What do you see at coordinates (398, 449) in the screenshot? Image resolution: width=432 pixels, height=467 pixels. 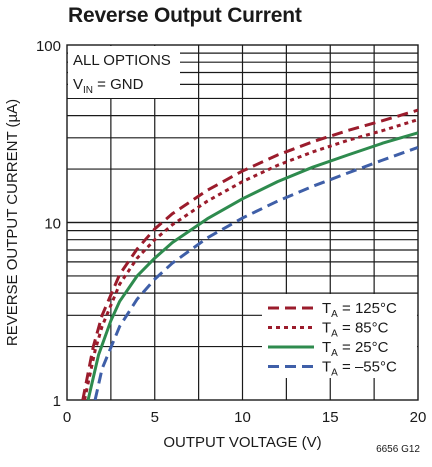 I see `figure-code: 6656 G12` at bounding box center [398, 449].